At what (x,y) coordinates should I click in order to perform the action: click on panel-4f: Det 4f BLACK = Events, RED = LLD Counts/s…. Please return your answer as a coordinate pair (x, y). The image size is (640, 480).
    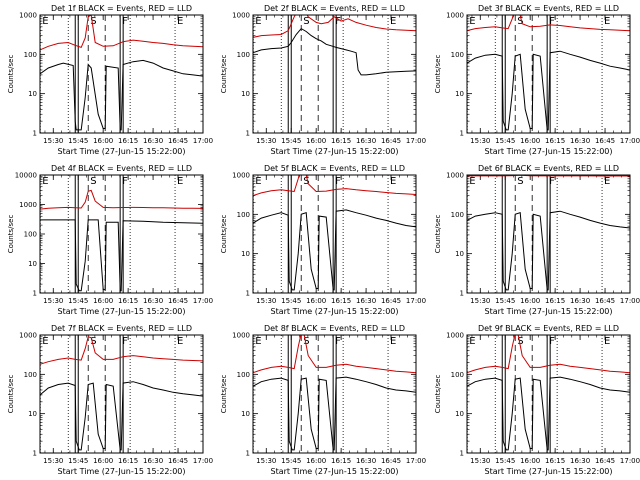
    Looking at the image, I should click on (110, 240).